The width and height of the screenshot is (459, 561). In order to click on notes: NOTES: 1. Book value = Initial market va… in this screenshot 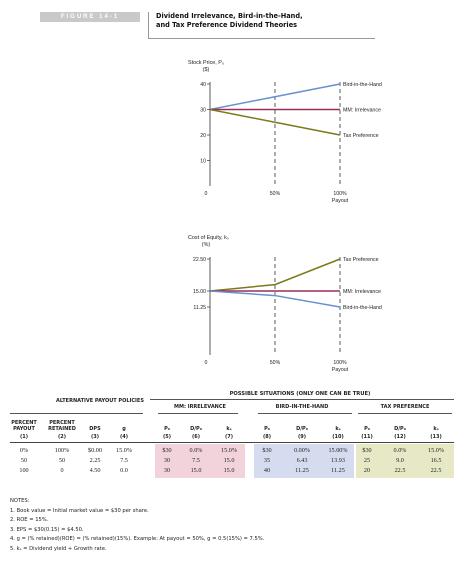, I will do `click(137, 525)`.